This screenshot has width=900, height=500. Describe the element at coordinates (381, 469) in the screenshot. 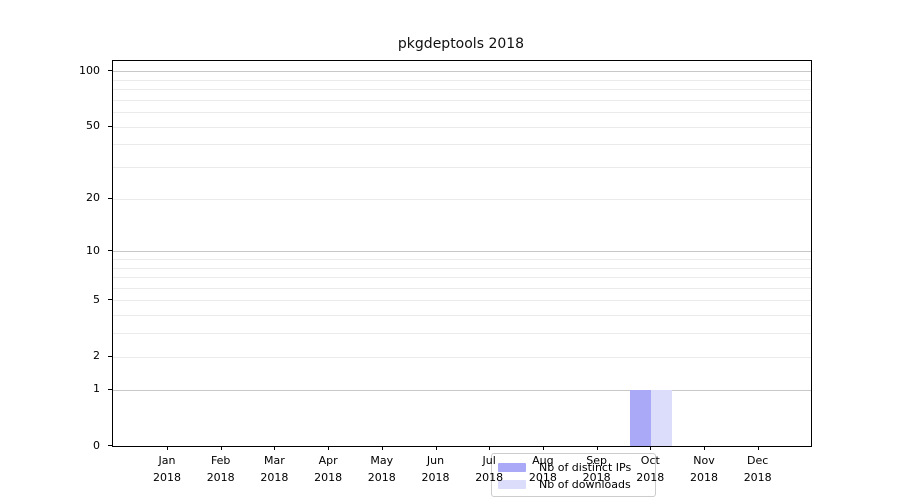

I see `x-tick-label-may: May 2018` at that location.